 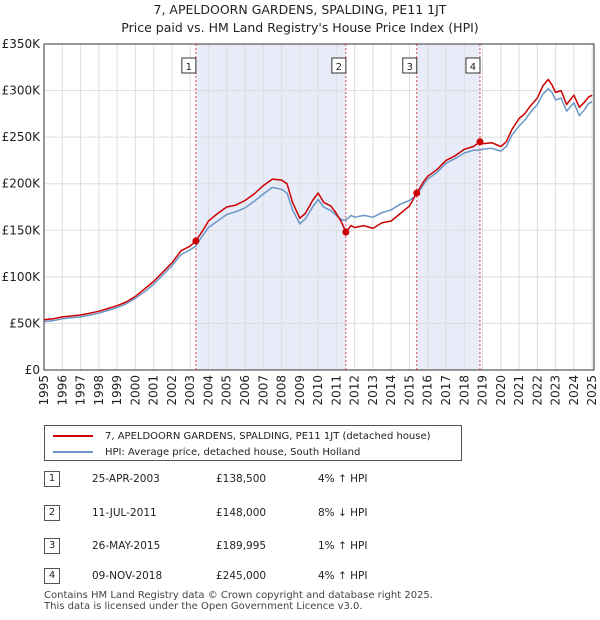 What do you see at coordinates (519, 390) in the screenshot?
I see `x-tick-label: 2021` at bounding box center [519, 390].